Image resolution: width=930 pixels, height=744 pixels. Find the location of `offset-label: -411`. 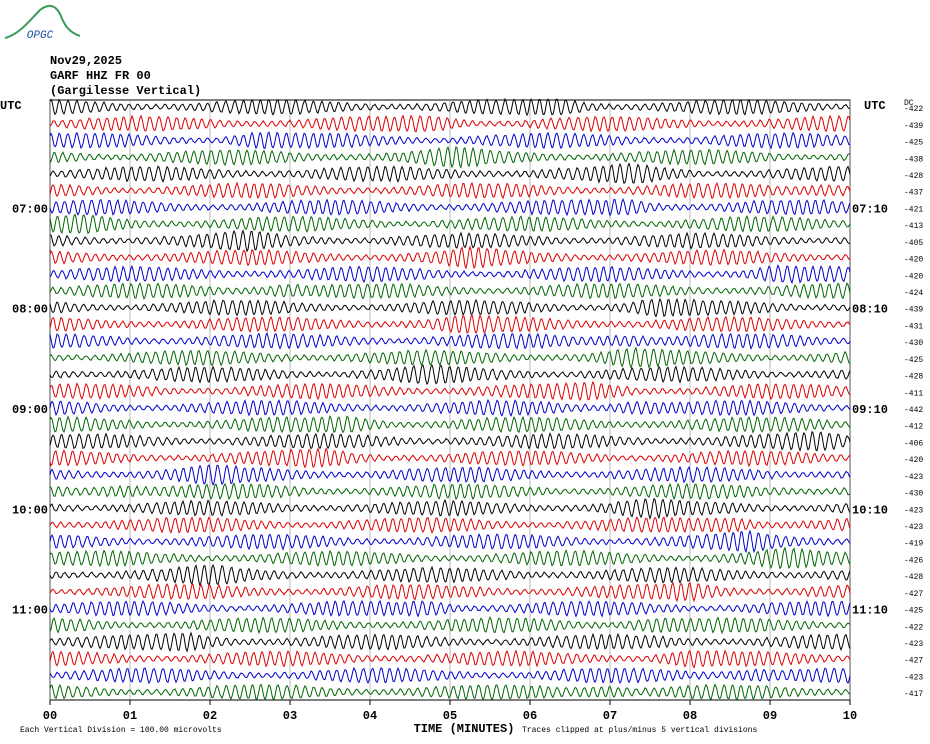

offset-label: -411 is located at coordinates (913, 393).